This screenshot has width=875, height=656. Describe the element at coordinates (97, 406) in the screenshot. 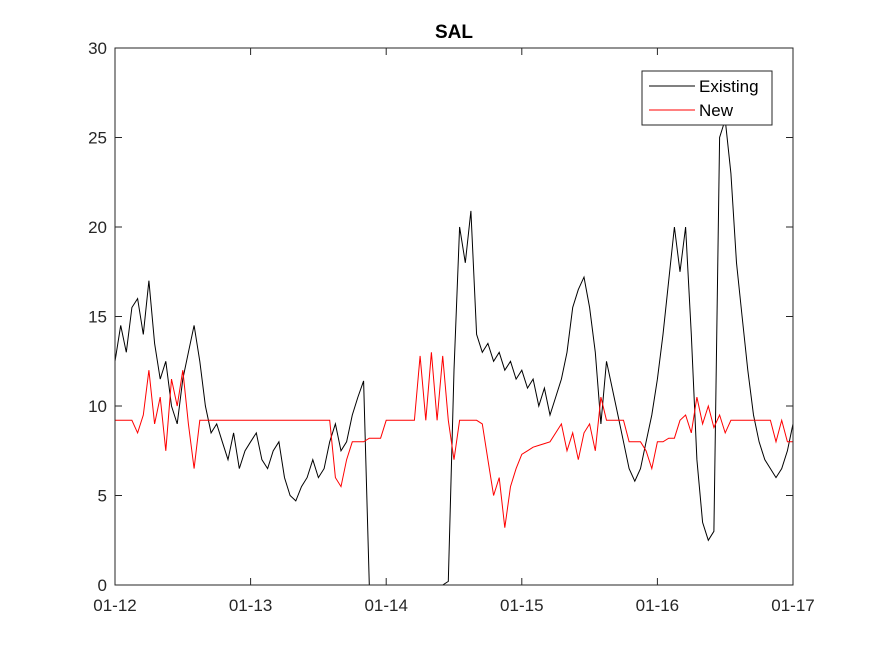

I see `y-tick-label: 10` at that location.